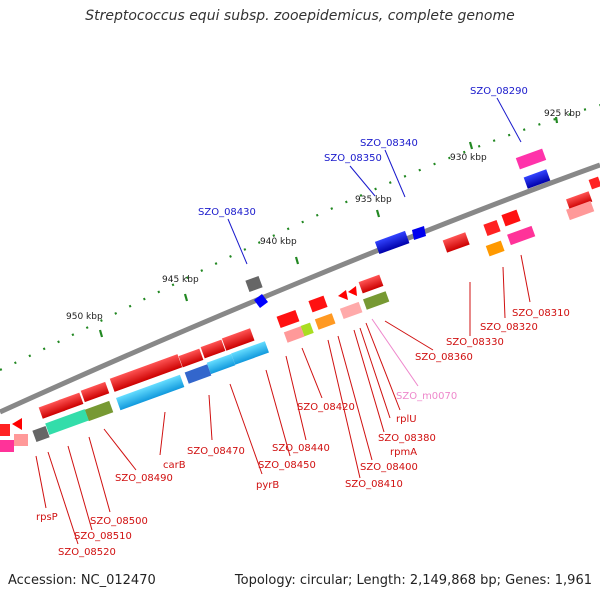 This screenshot has width=600, height=600. I want to click on gene-label-szo08500: SZO_08500, so click(119, 521).